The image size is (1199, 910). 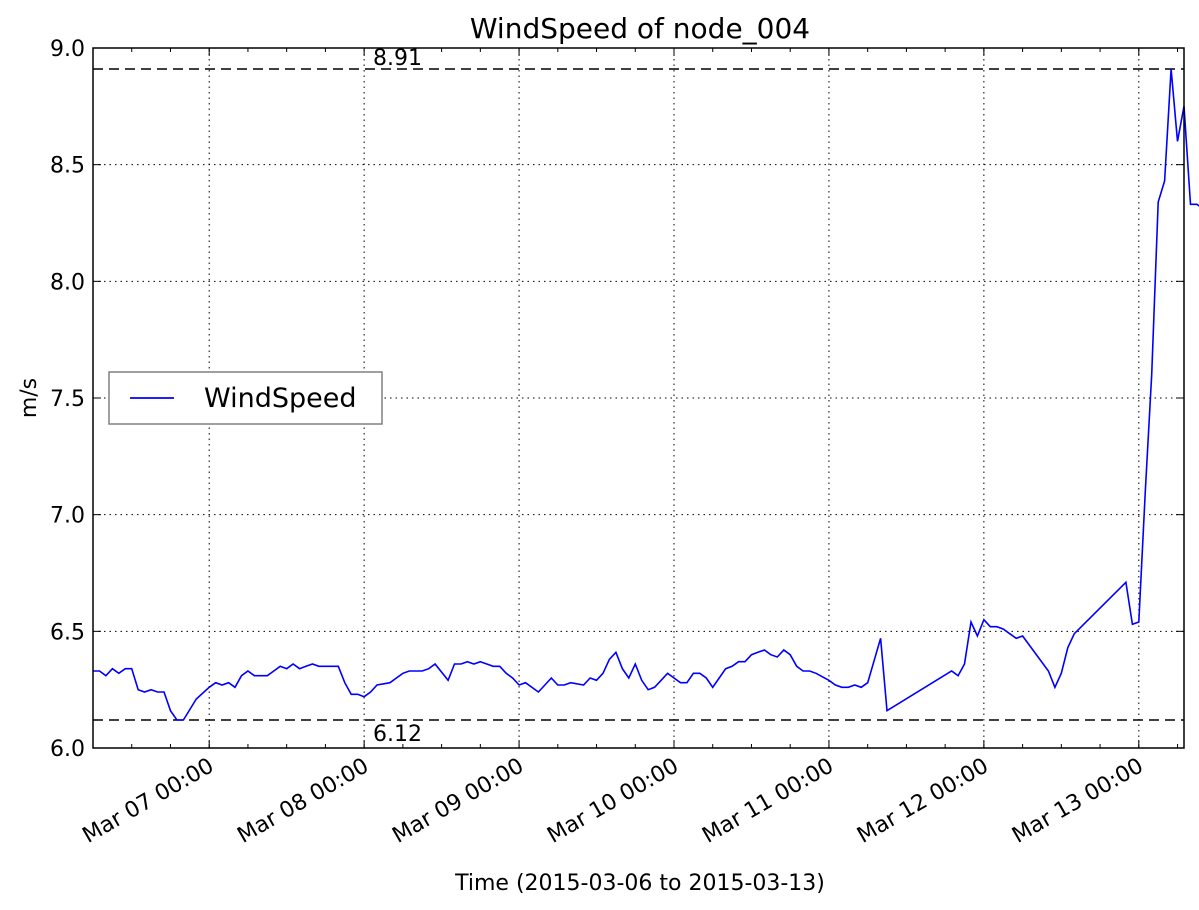 I want to click on reference-line-label: 6.12, so click(x=397, y=734).